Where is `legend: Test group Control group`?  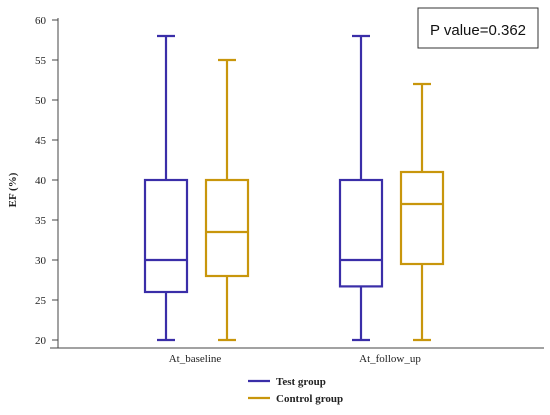
legend: Test group Control group is located at coordinates (295, 390).